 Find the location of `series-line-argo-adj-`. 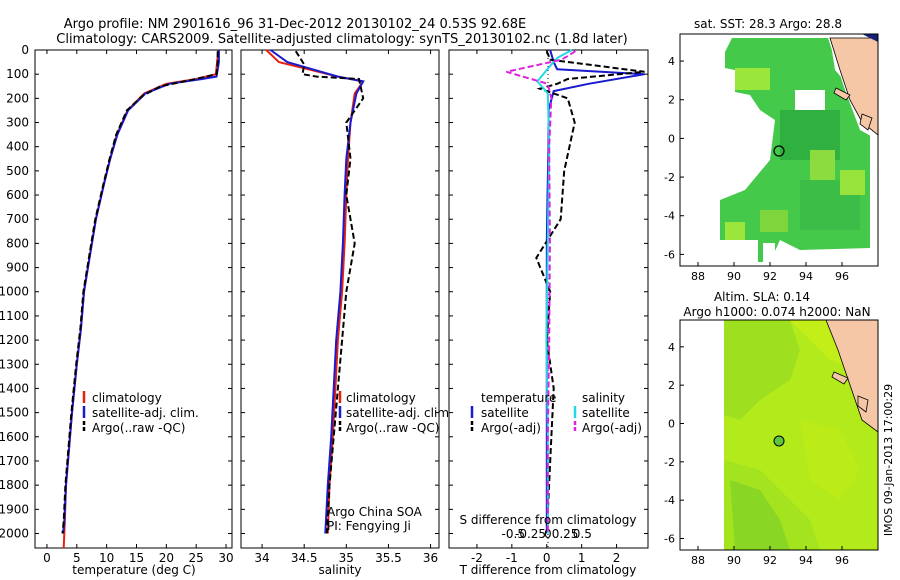

series-line-argo-adj- is located at coordinates (590, 292).